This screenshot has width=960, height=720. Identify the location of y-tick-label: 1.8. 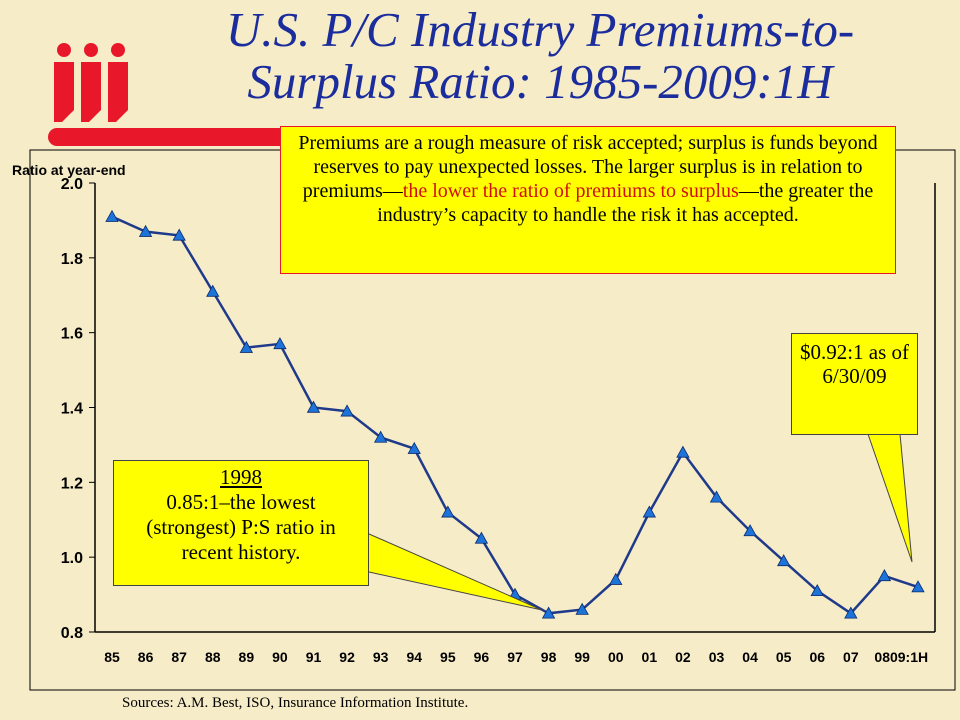
(72, 259).